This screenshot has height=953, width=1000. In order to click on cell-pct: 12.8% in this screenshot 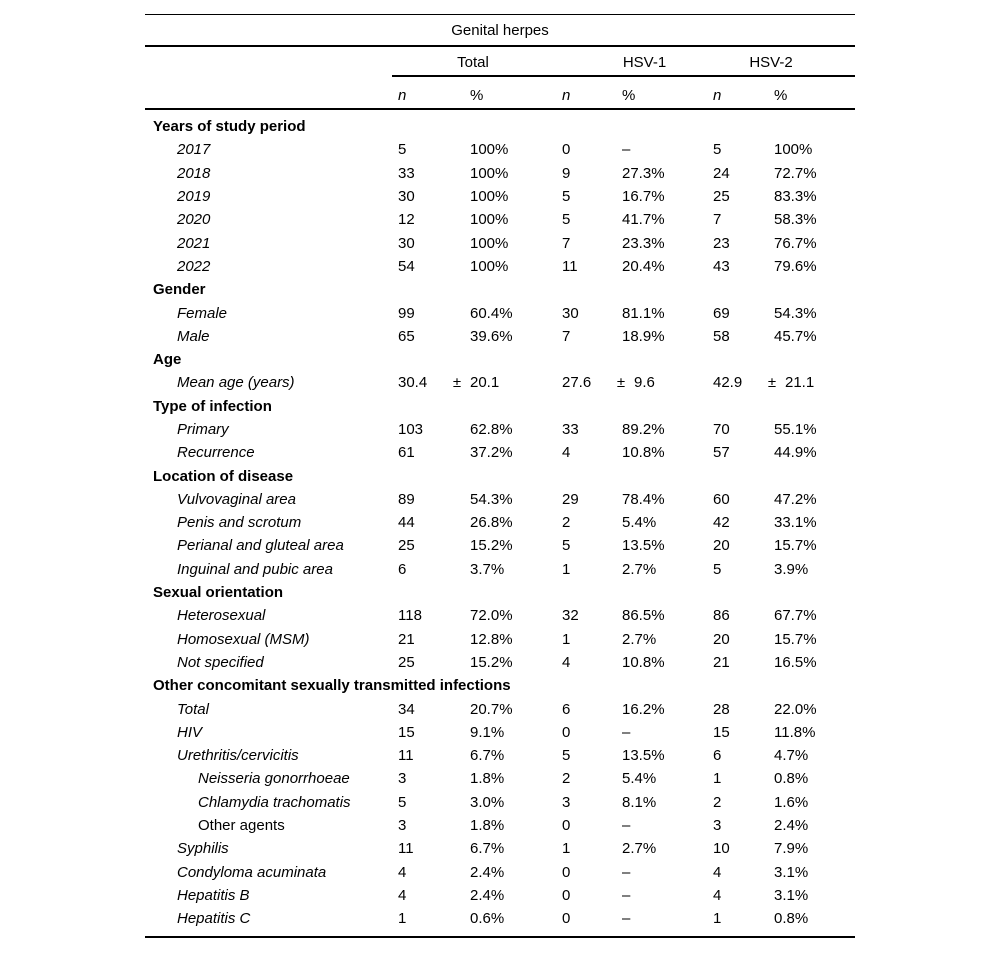, I will do `click(491, 639)`.